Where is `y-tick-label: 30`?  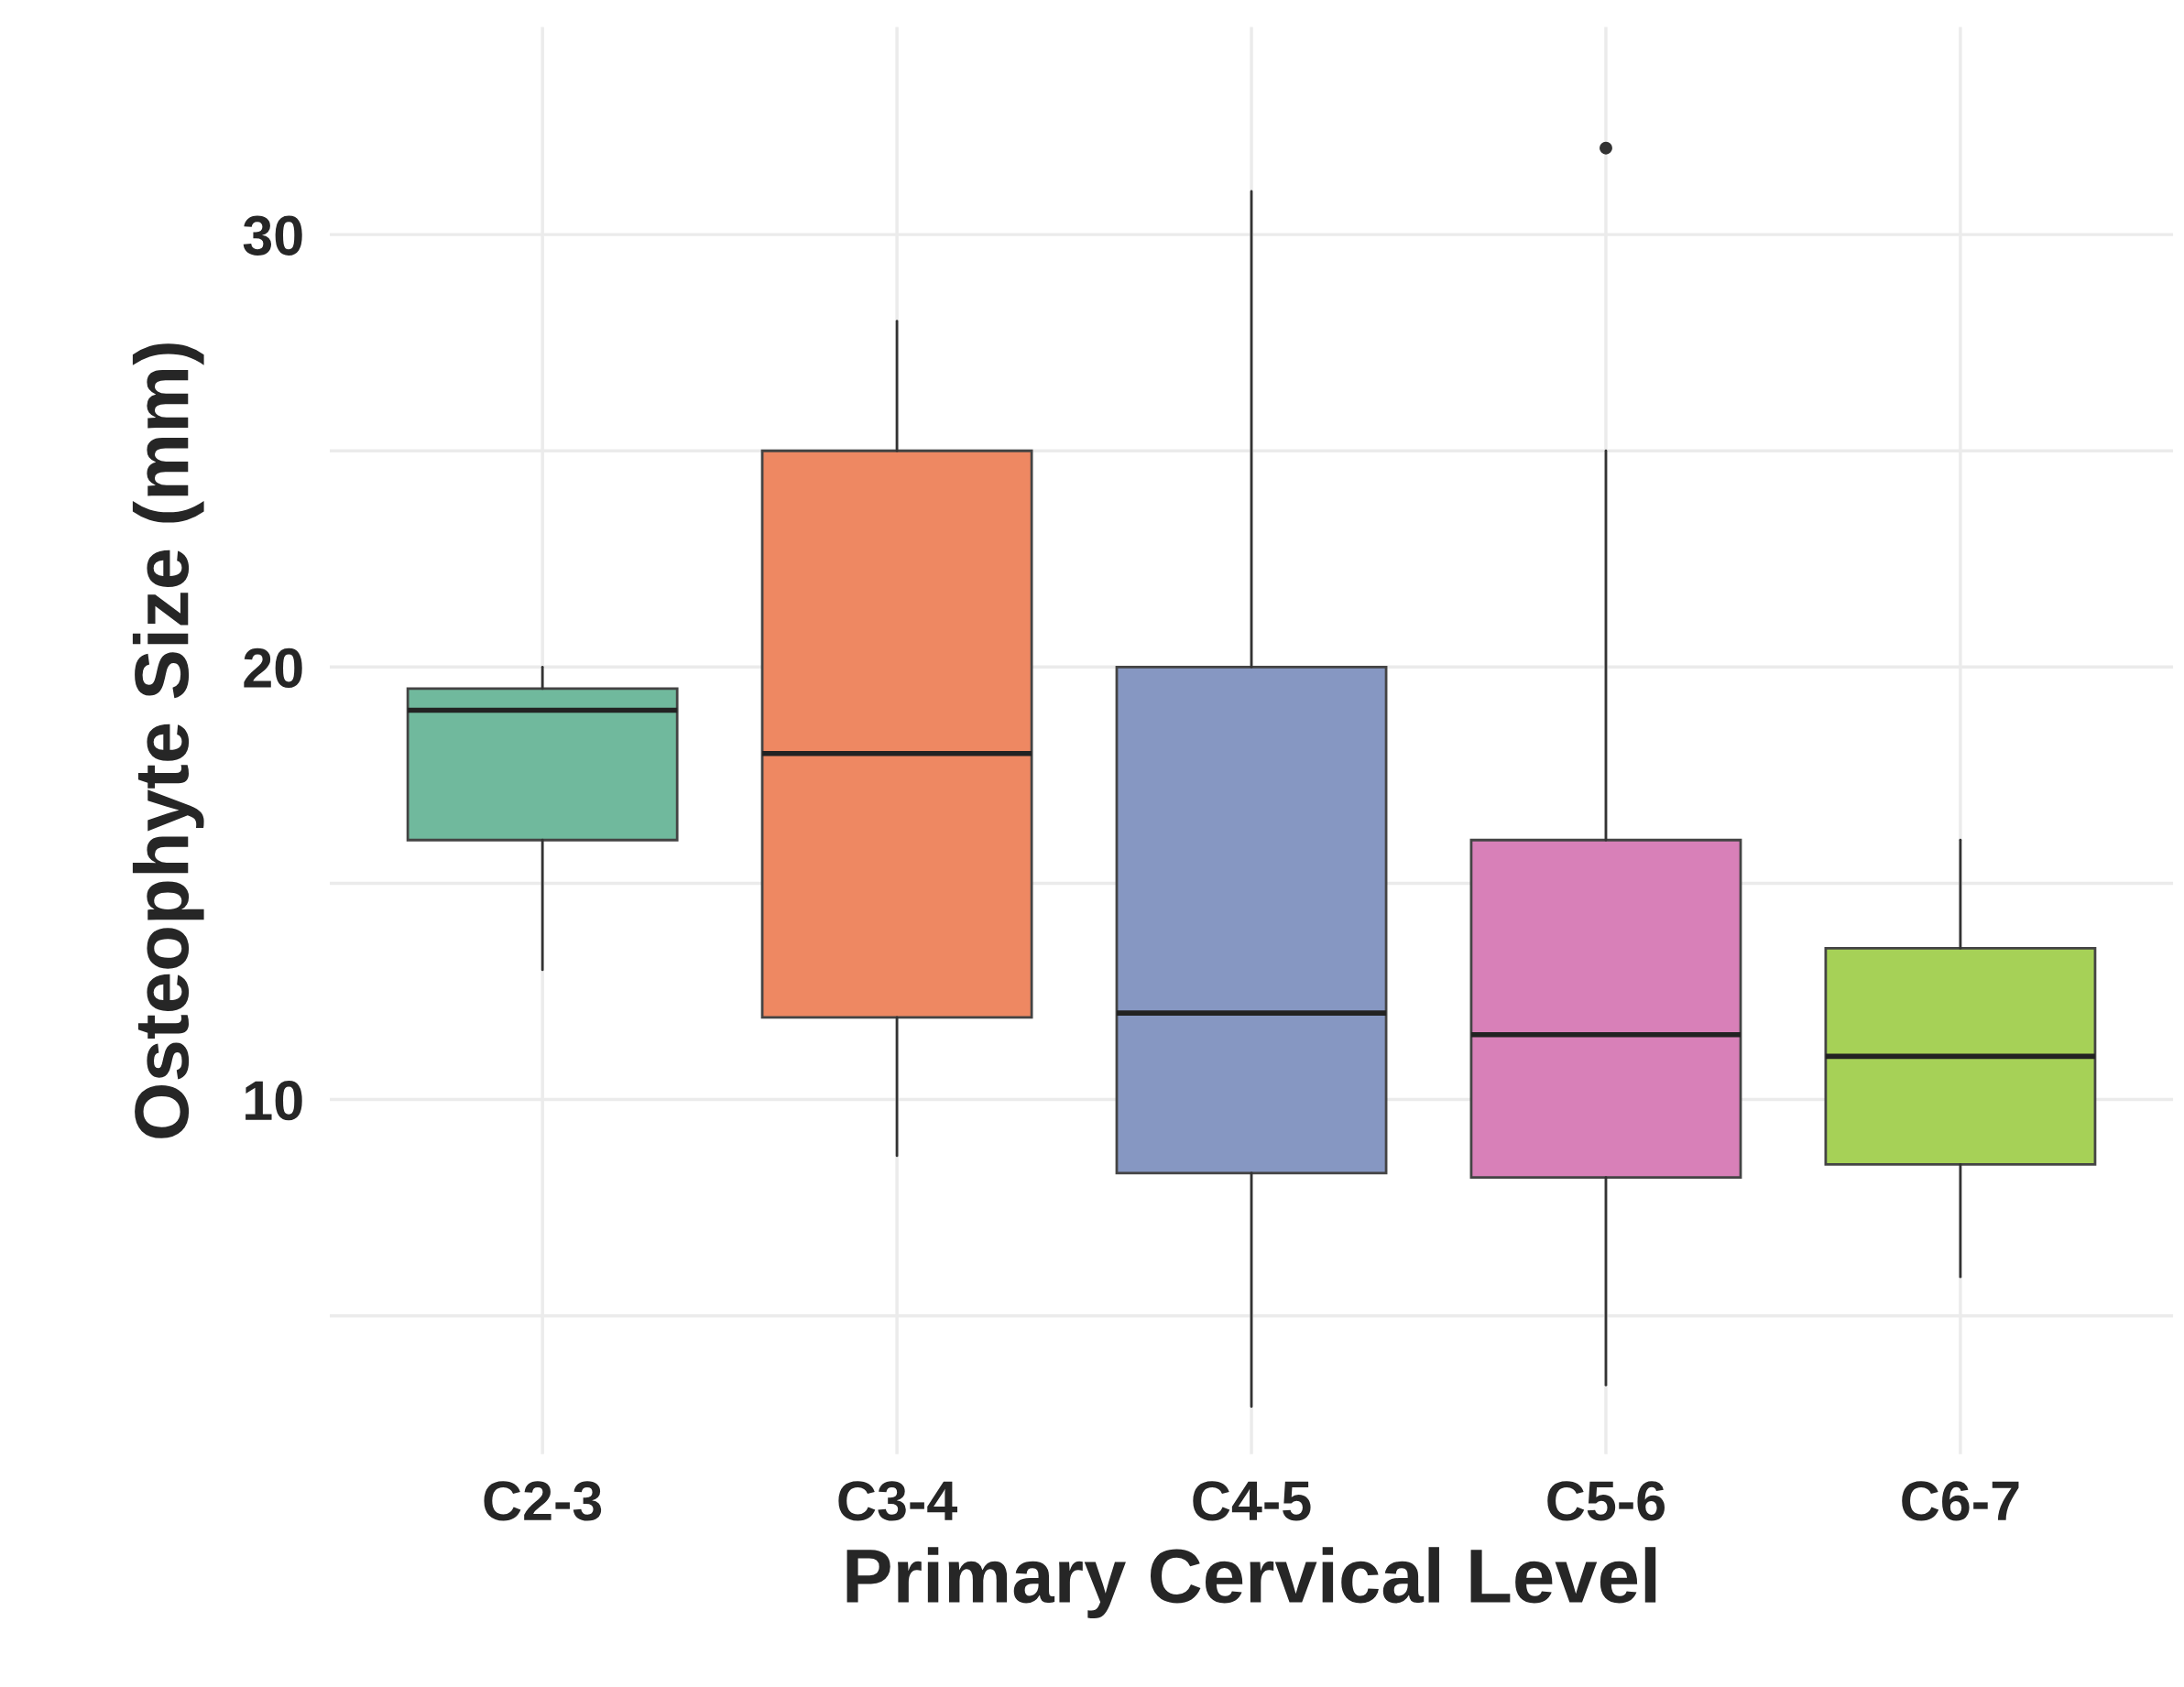 y-tick-label: 30 is located at coordinates (272, 235).